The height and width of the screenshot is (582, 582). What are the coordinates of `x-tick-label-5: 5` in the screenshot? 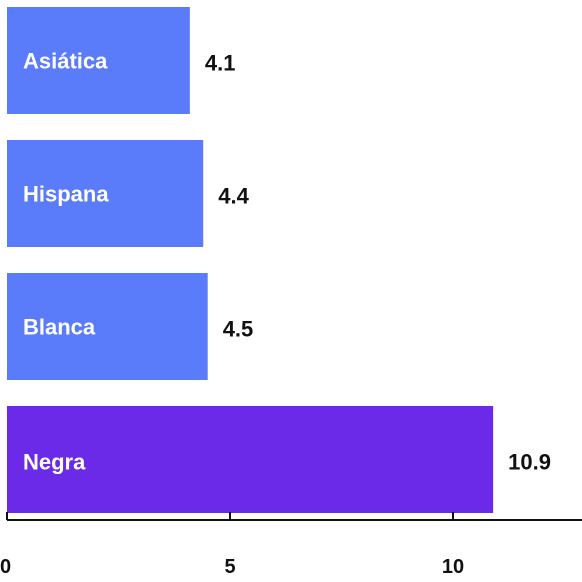 It's located at (229, 566).